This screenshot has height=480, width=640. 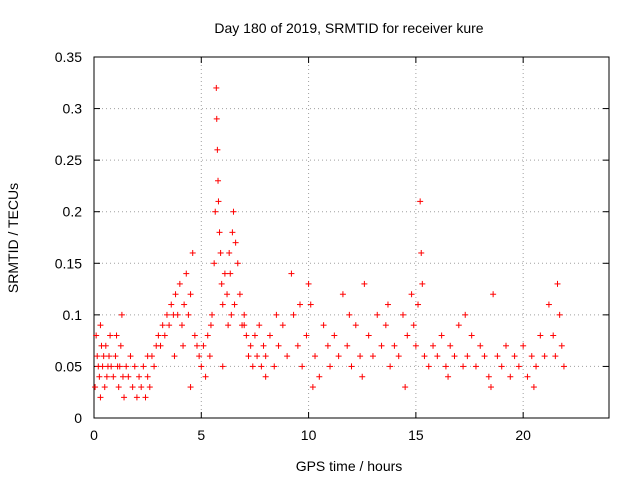 I want to click on y-tick-label: 0.35, so click(x=68, y=57).